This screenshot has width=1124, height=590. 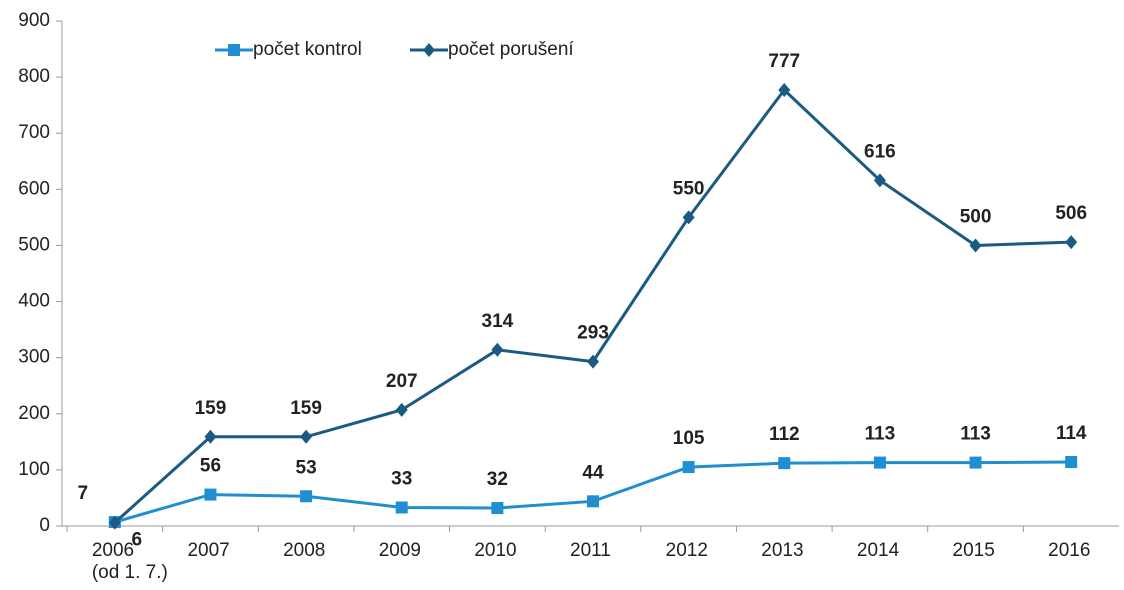 I want to click on x-tick-label: 2015, so click(x=973, y=550).